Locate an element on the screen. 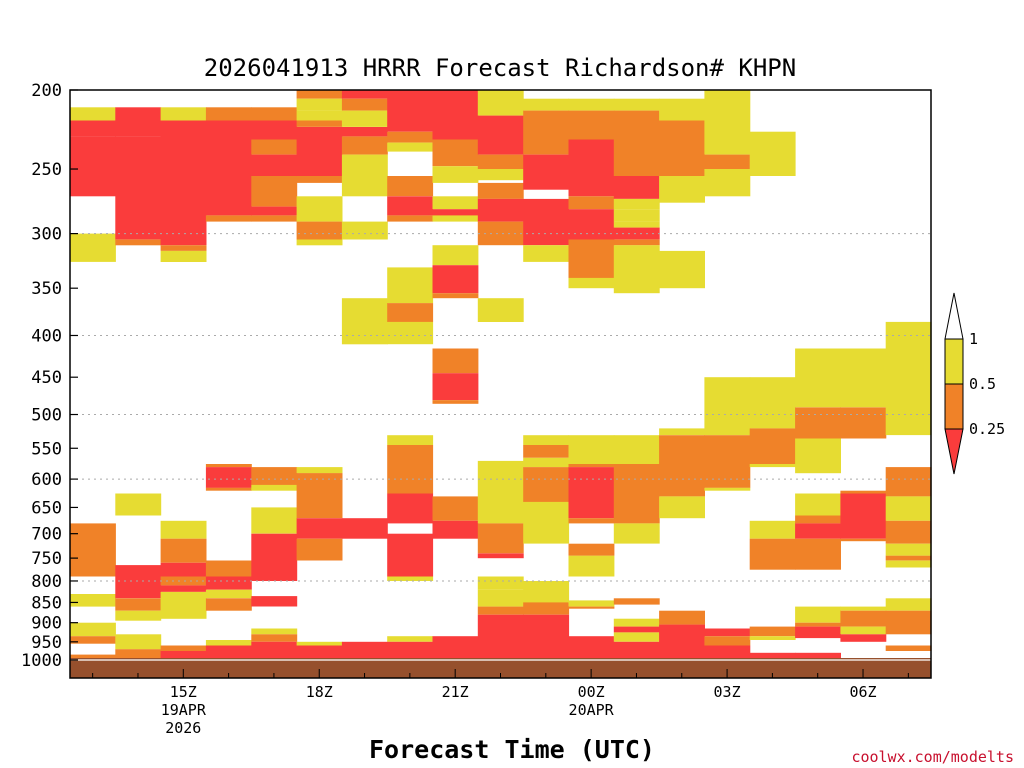 The image size is (1024, 768). y-tick-label: 200 is located at coordinates (46, 91).